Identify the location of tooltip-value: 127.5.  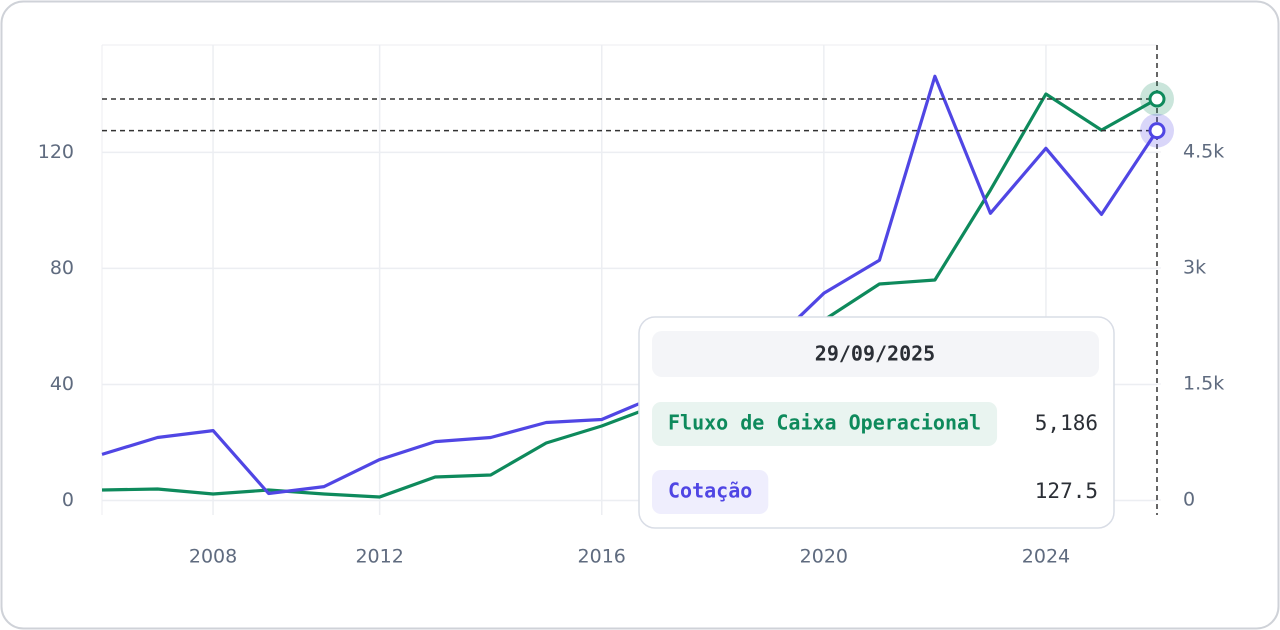
(1066, 491).